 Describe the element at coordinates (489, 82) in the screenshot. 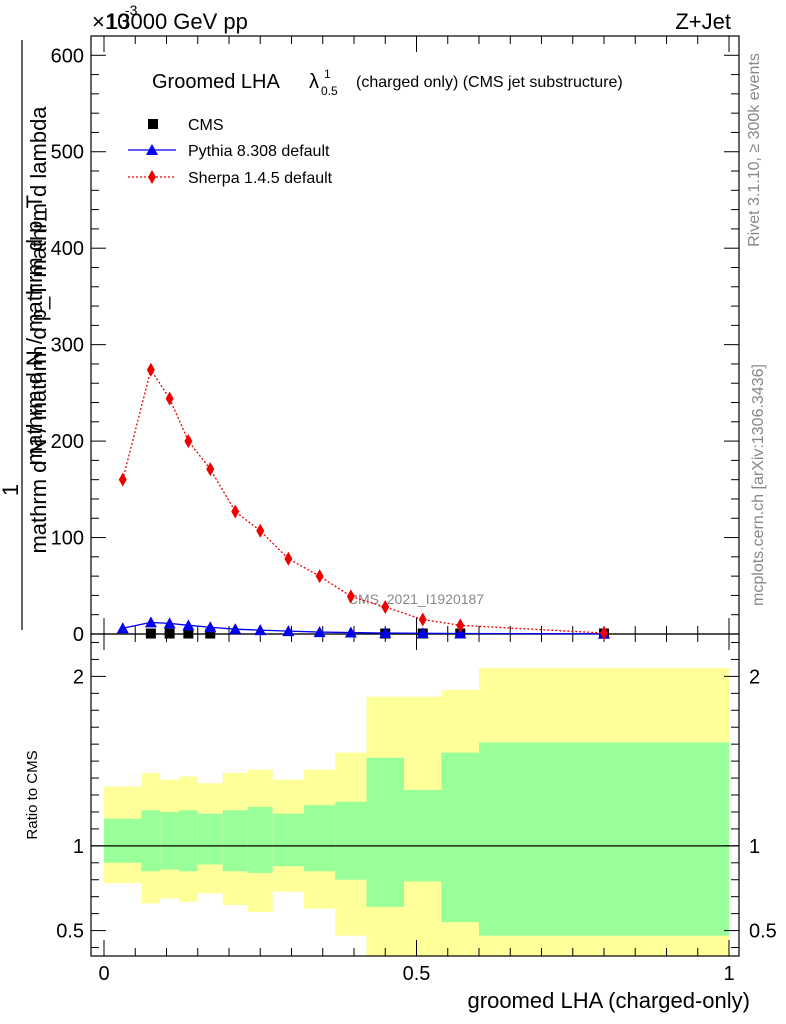

I see `plot-title-suffix: (charged only) (CMS jet substructure)` at that location.